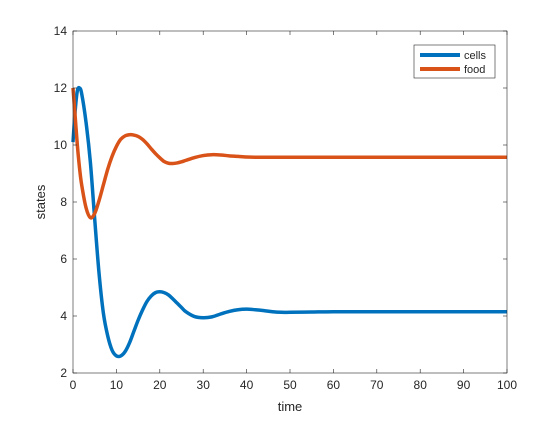 The height and width of the screenshot is (425, 560). I want to click on legend: cells food, so click(454, 61).